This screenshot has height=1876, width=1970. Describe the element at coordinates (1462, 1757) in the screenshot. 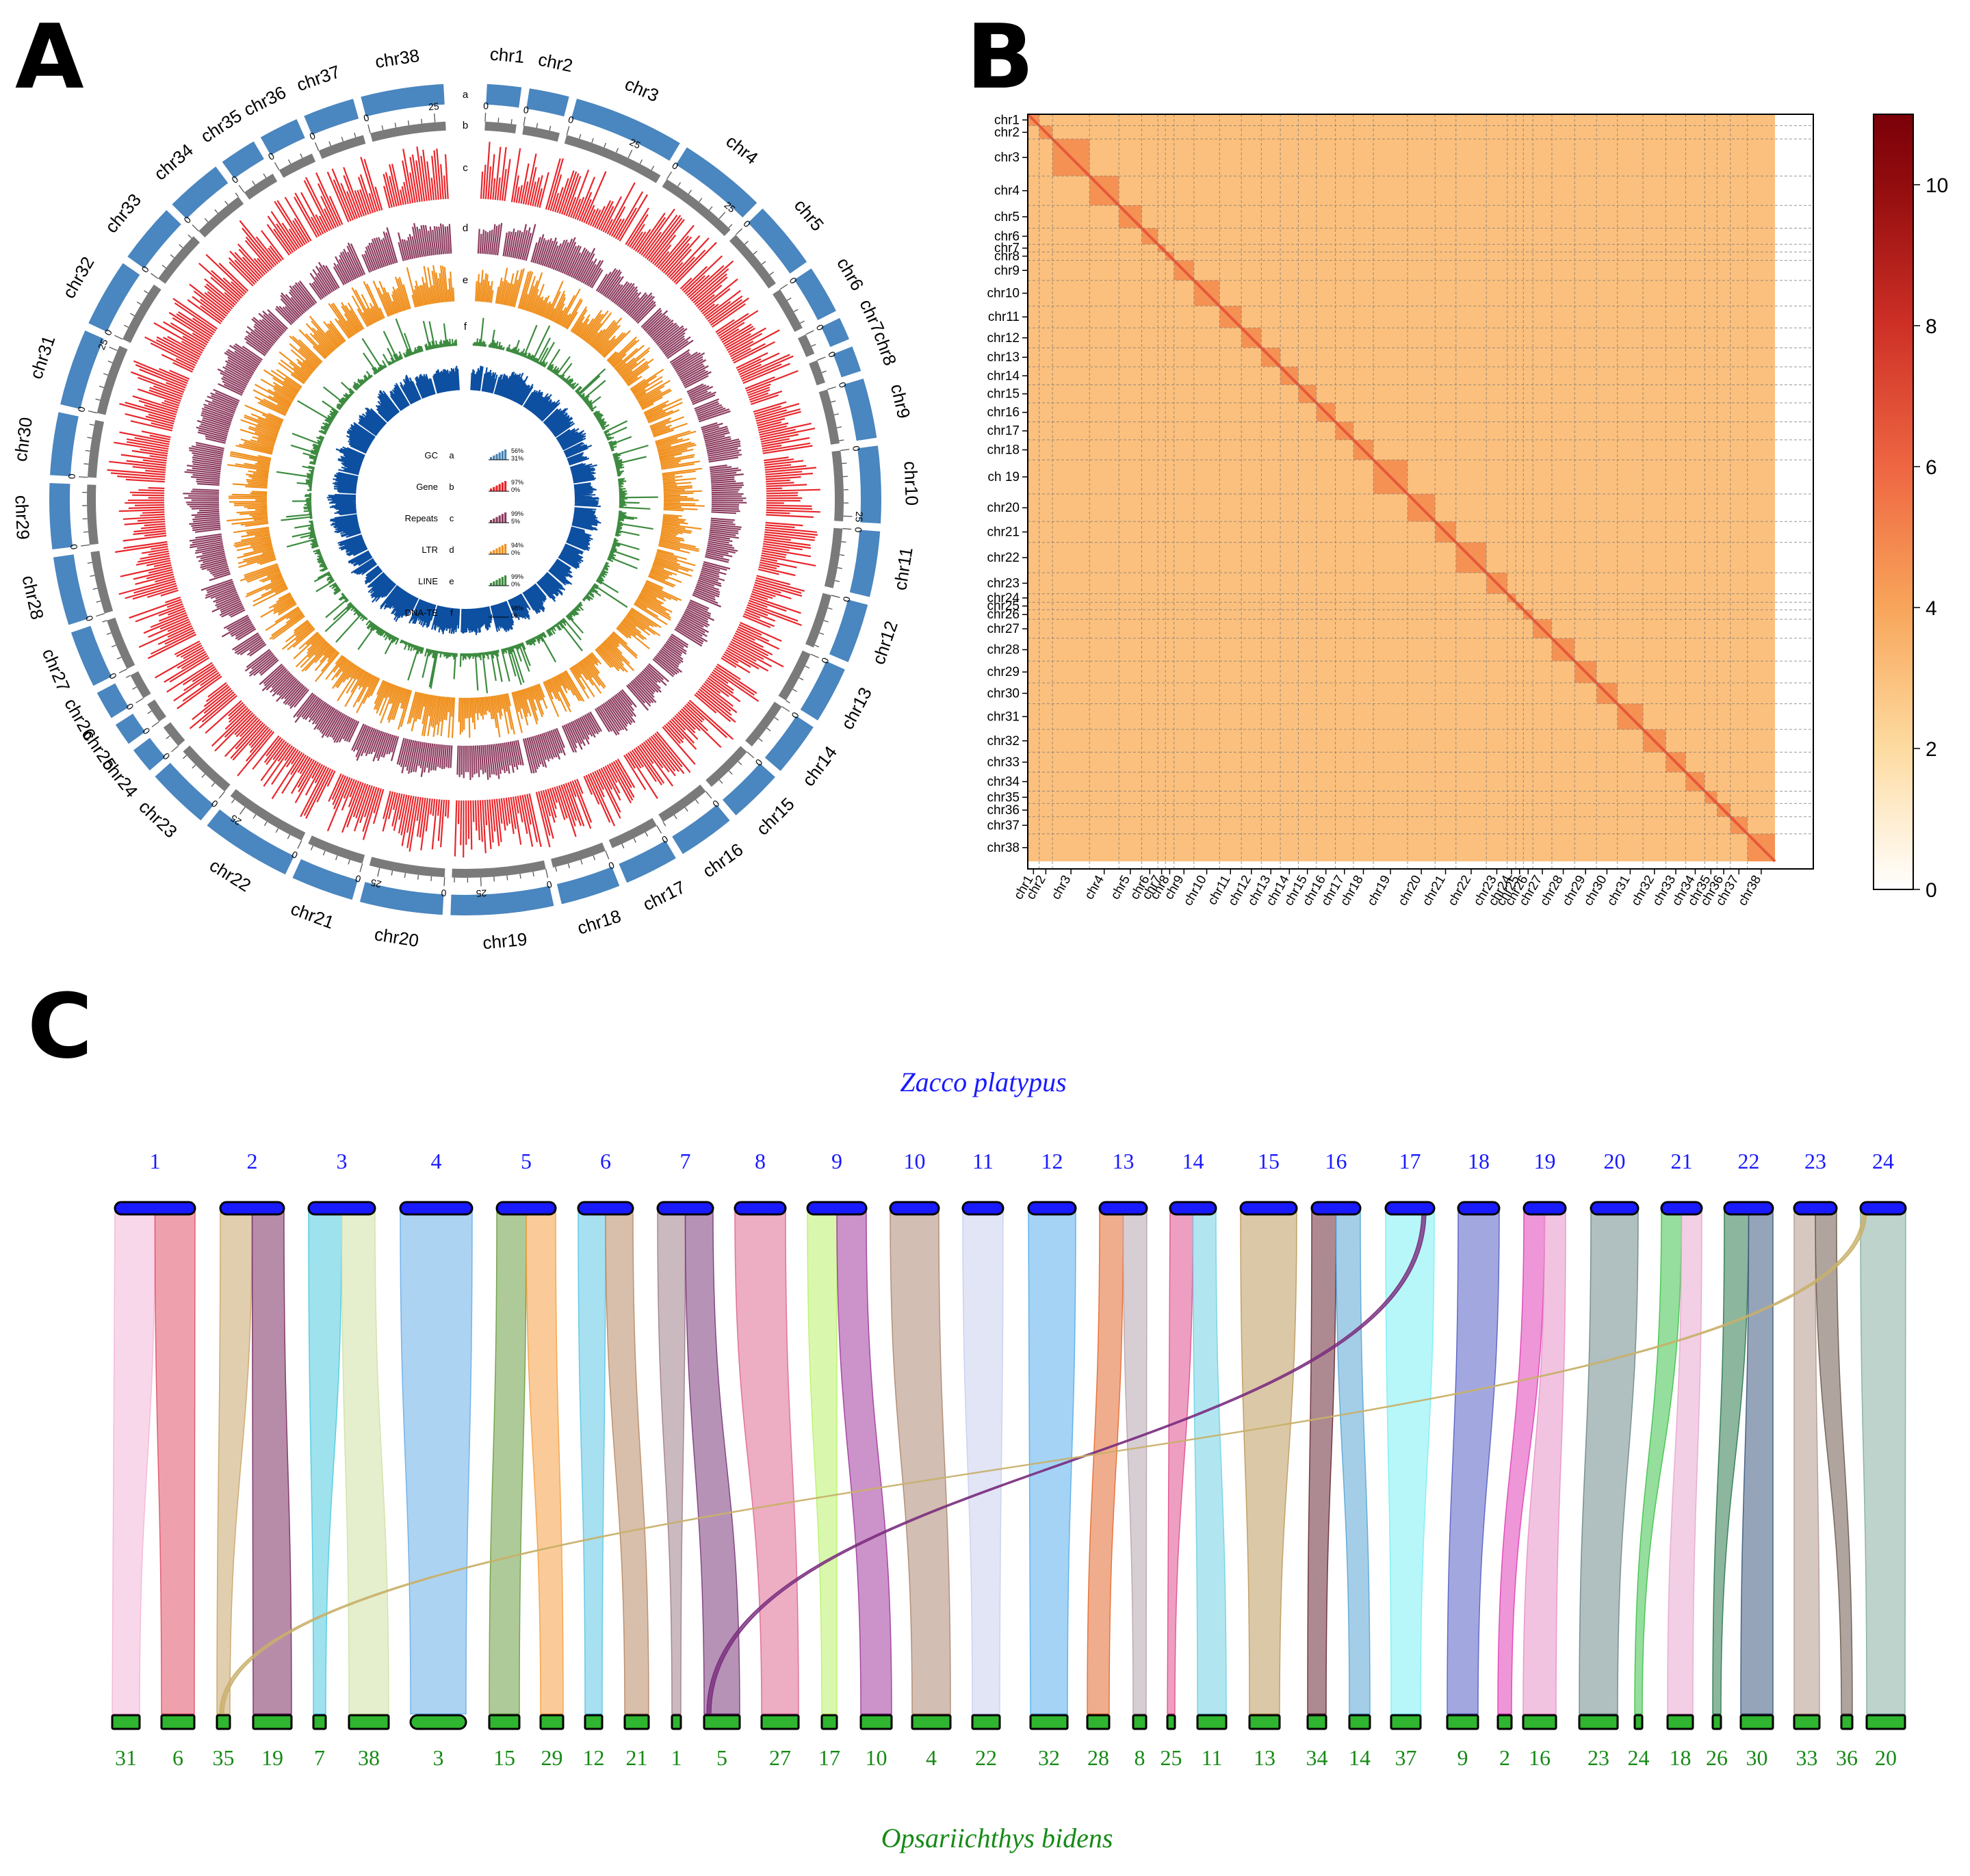

I see `bottom-chromosome-label: 9` at that location.